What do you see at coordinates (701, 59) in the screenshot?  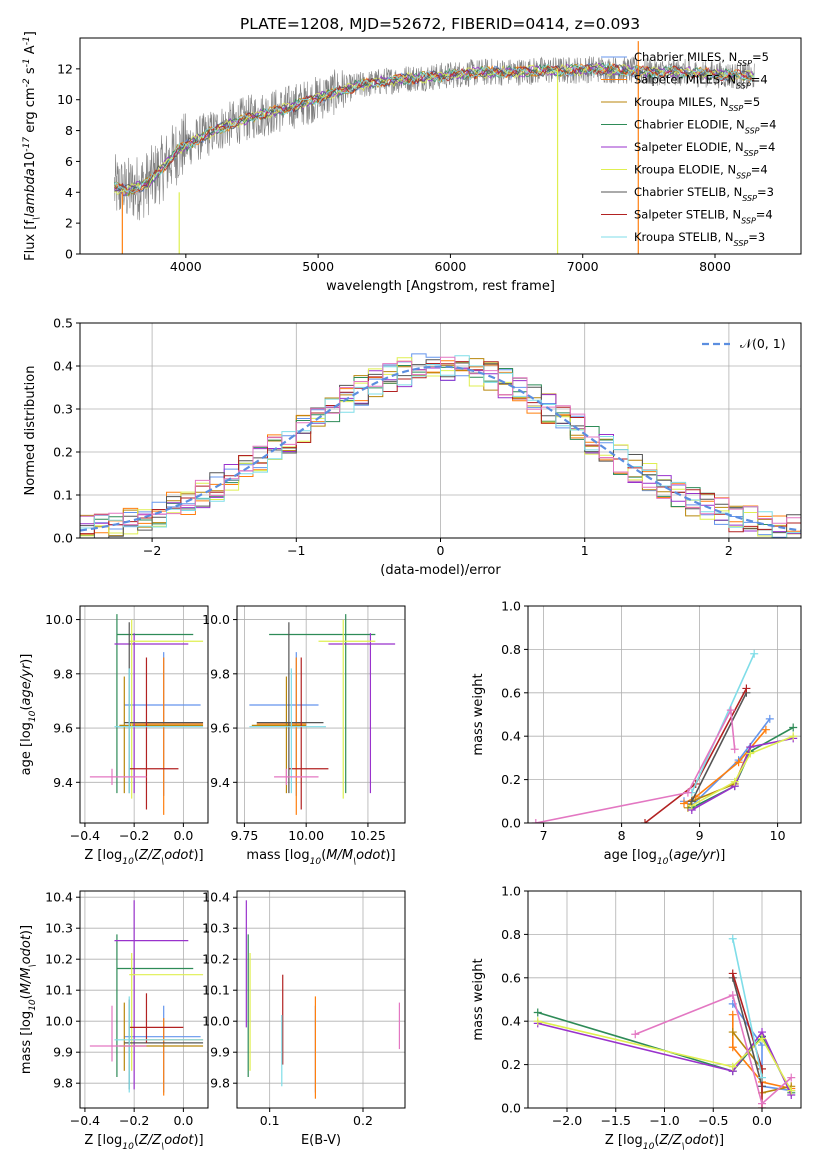 I see `legend-entry: Chabrier MILES, NSSP=5` at bounding box center [701, 59].